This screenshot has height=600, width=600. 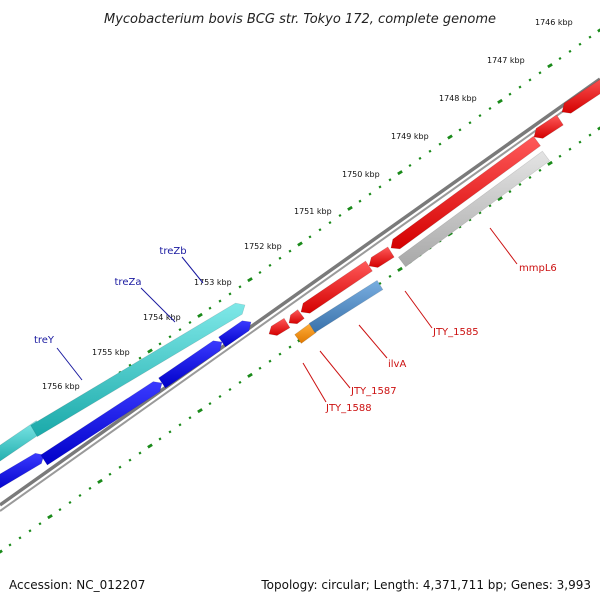 What do you see at coordinates (410, 136) in the screenshot?
I see `tick-label: 1749 kbp` at bounding box center [410, 136].